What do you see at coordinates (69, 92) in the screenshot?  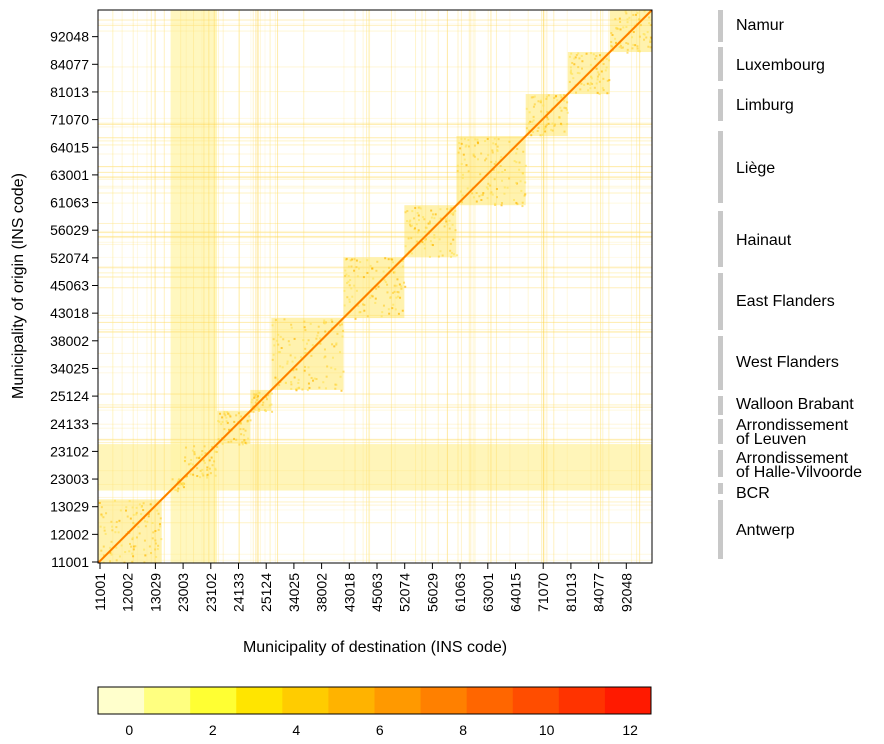 I see `y-tick-label: 81013` at bounding box center [69, 92].